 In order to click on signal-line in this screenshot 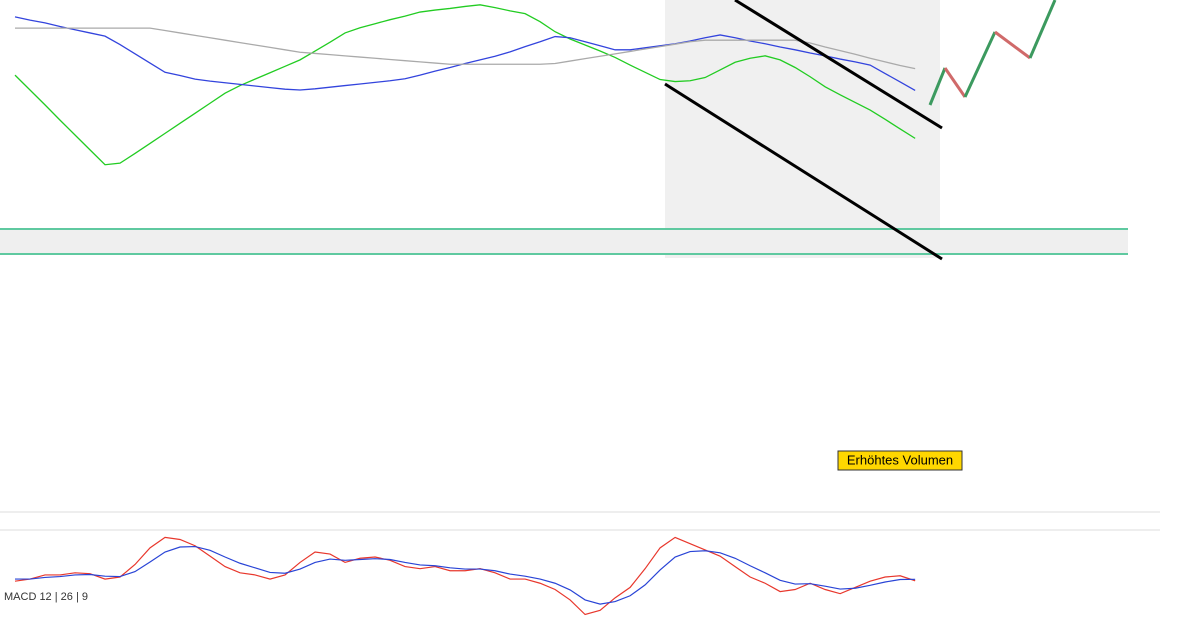, I will do `click(465, 575)`.